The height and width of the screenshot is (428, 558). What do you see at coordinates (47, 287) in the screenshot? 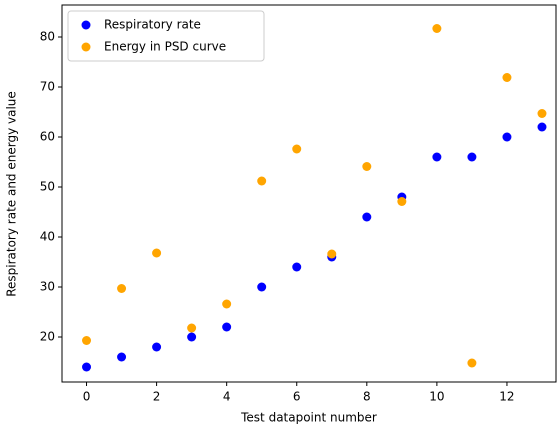
I see `y-tick-label: 30` at bounding box center [47, 287].